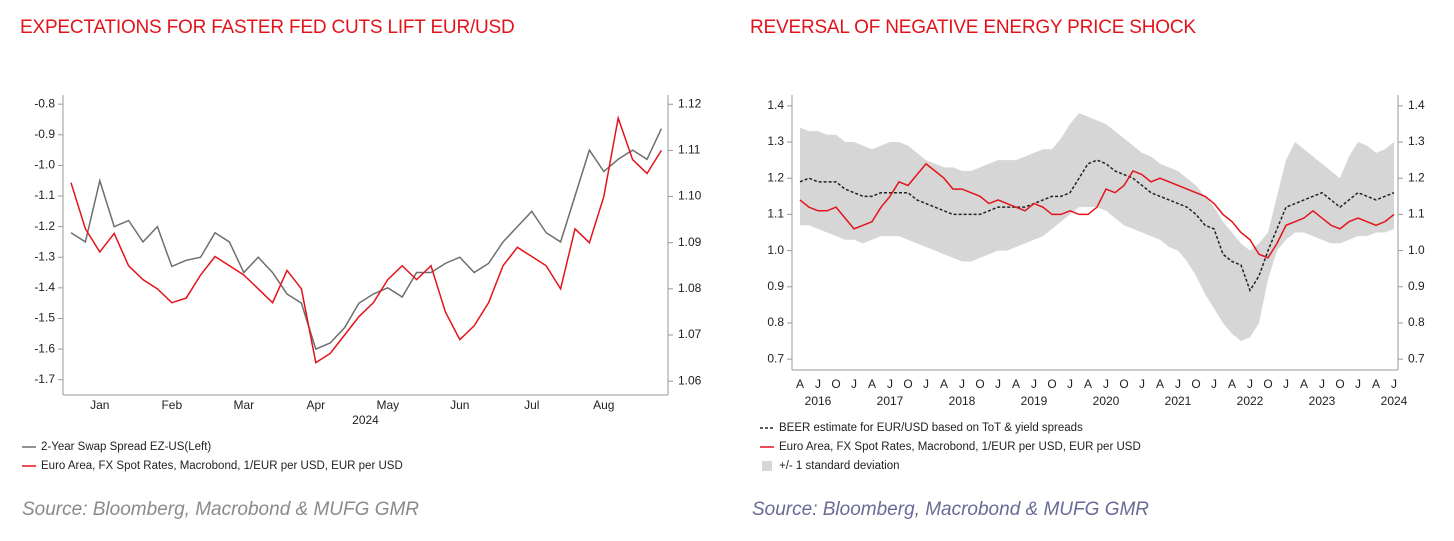 This screenshot has height=541, width=1454. Describe the element at coordinates (690, 242) in the screenshot. I see `y2-tick-label: 1.09` at that location.